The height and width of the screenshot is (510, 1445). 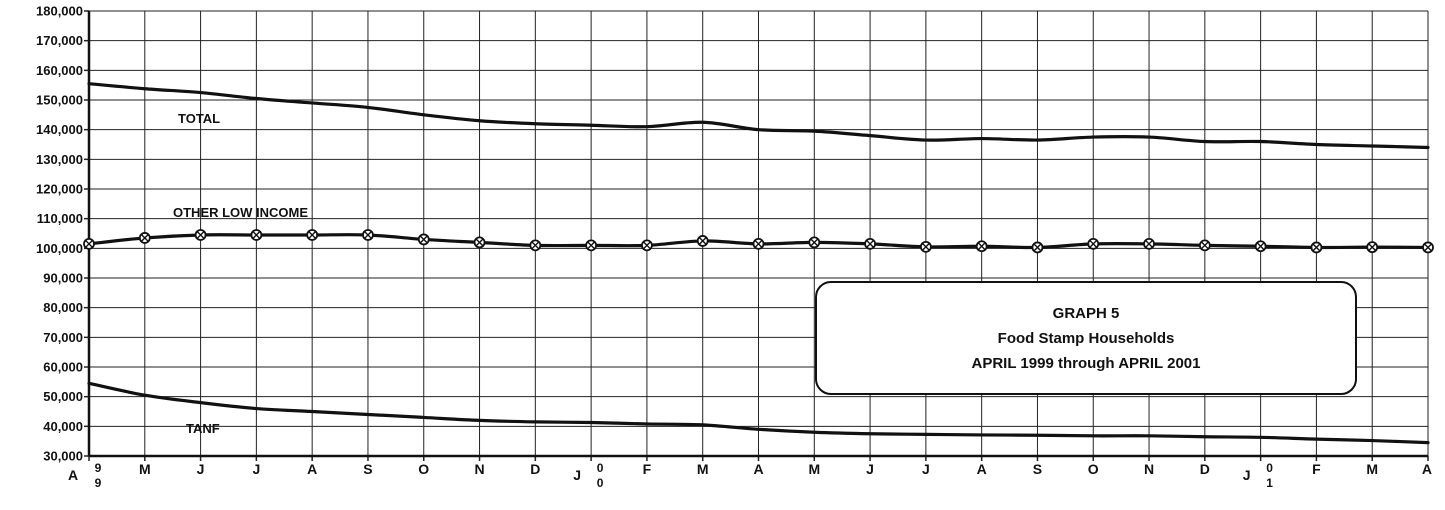 I want to click on y-tick-label: 60,000, so click(x=63, y=367).